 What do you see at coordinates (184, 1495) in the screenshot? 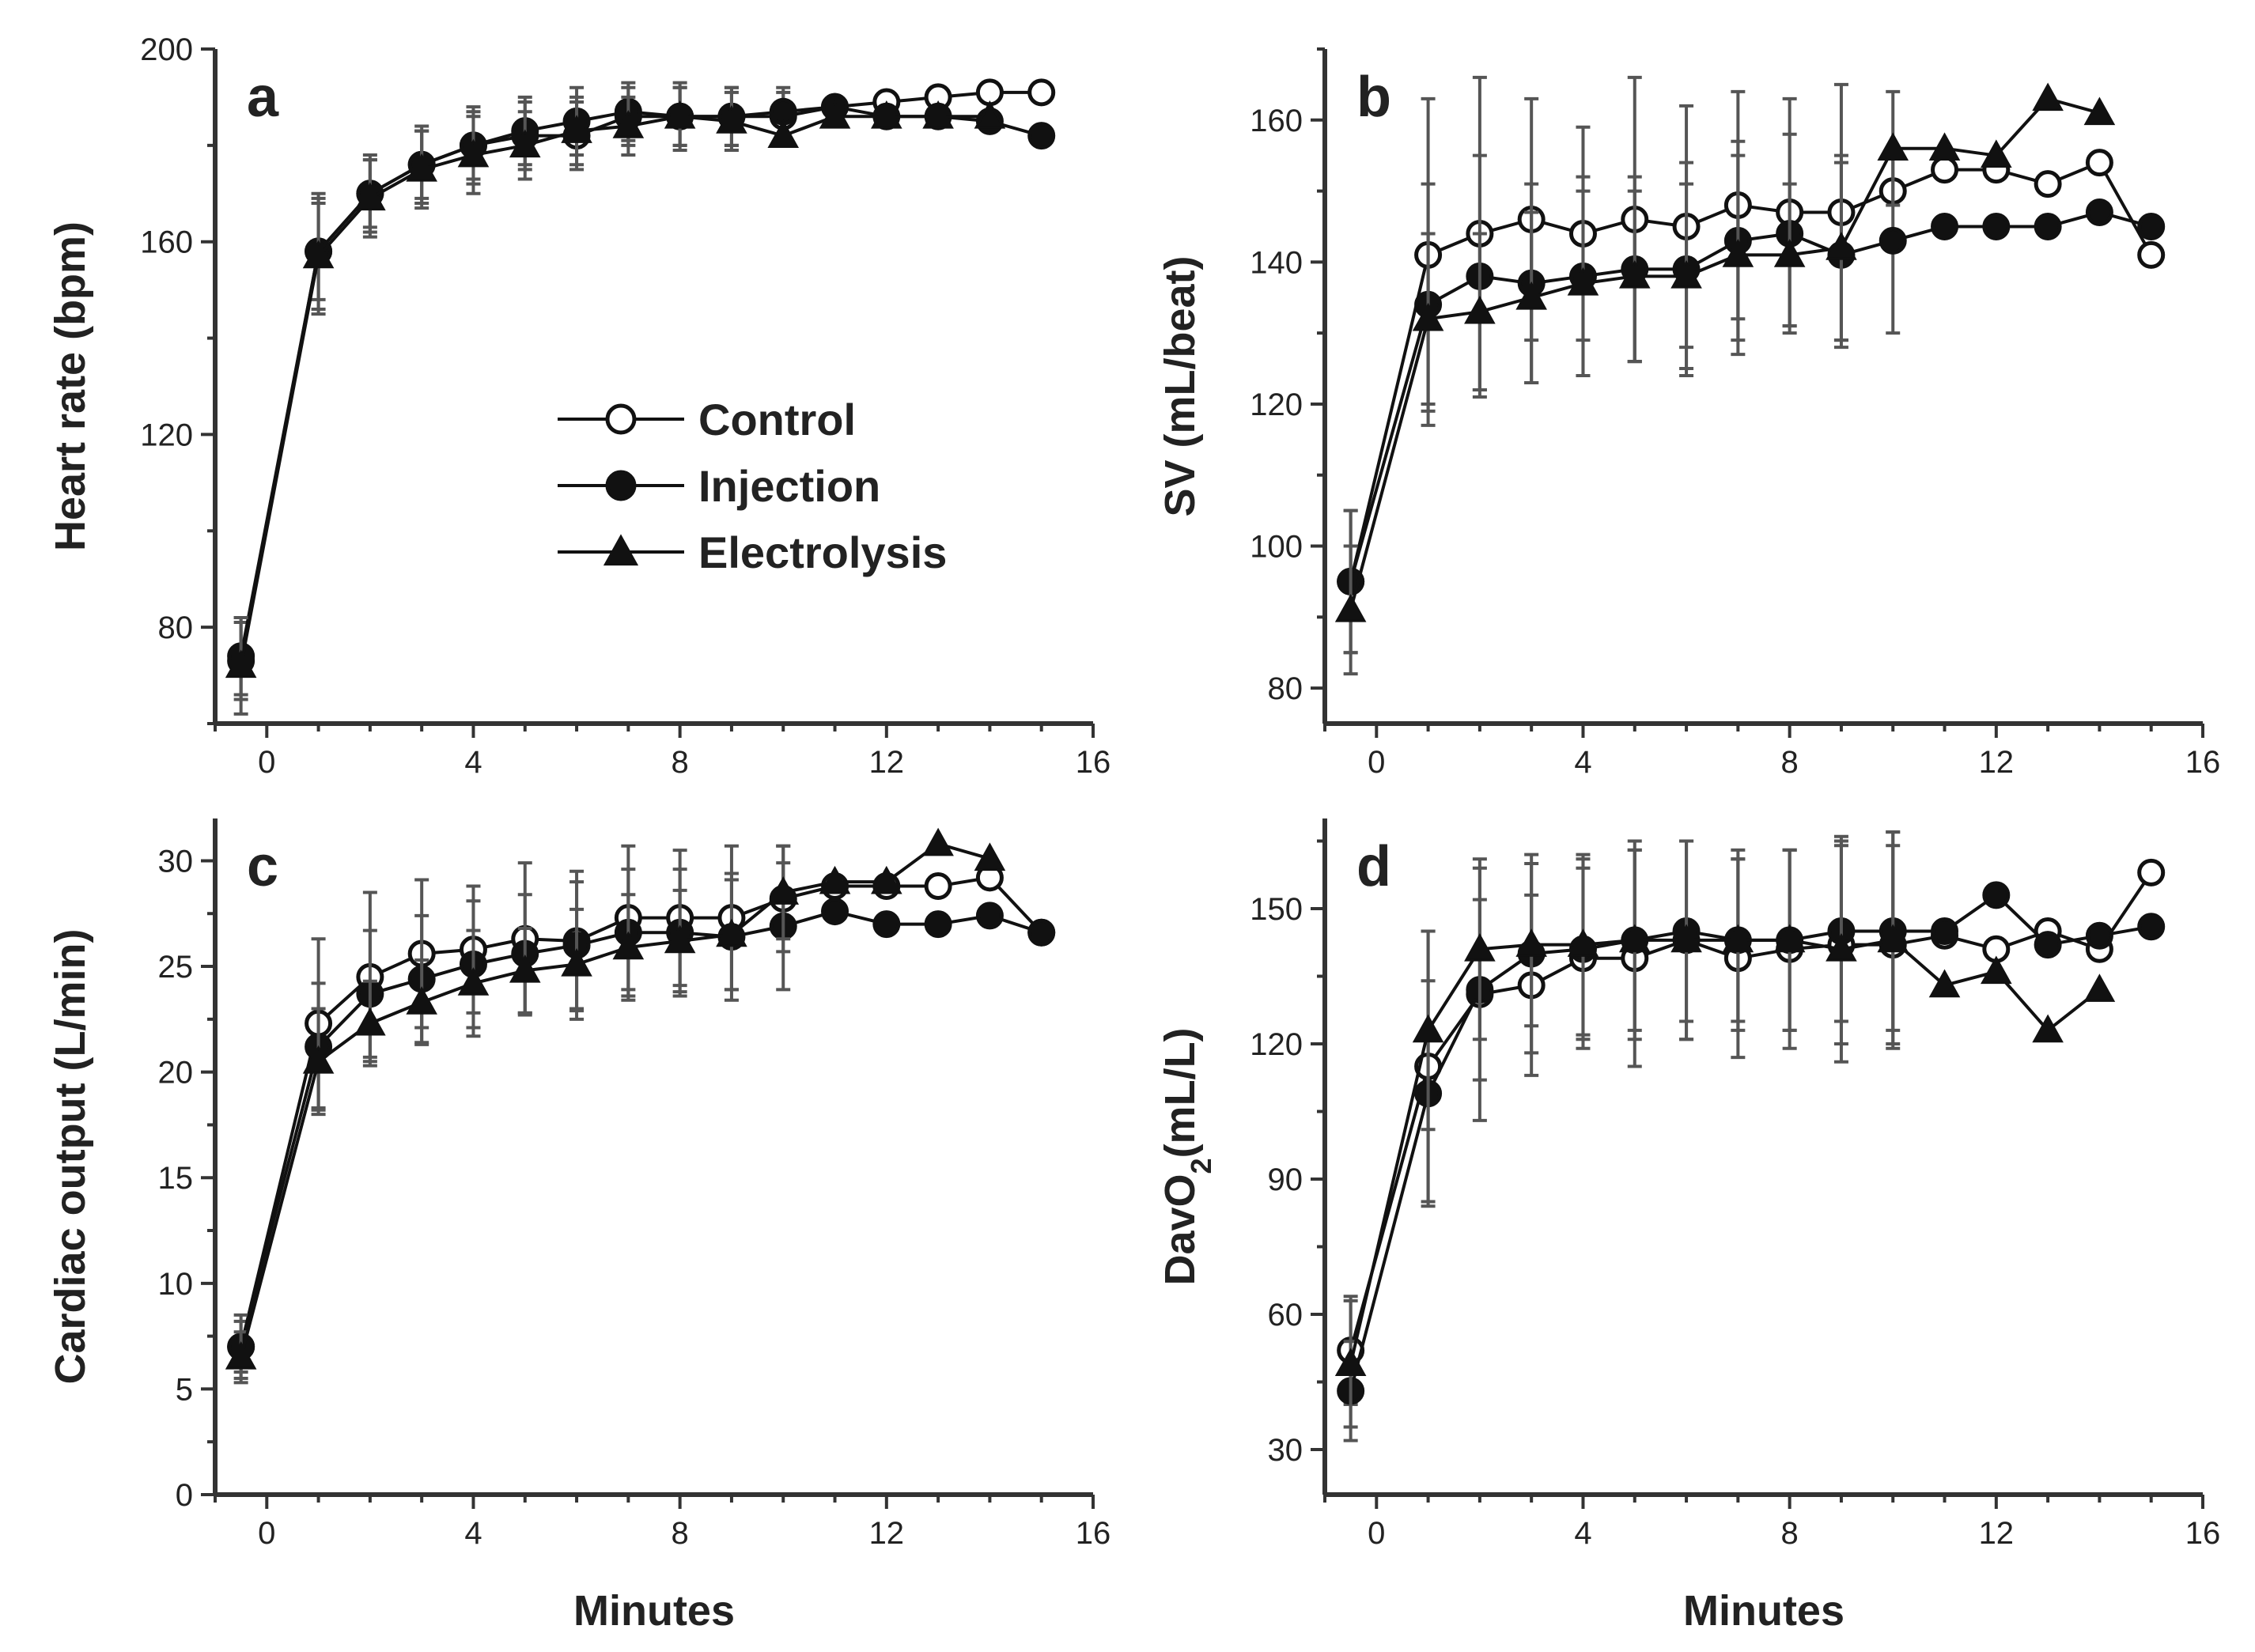
I see `y-tick-label: 0` at bounding box center [184, 1495].